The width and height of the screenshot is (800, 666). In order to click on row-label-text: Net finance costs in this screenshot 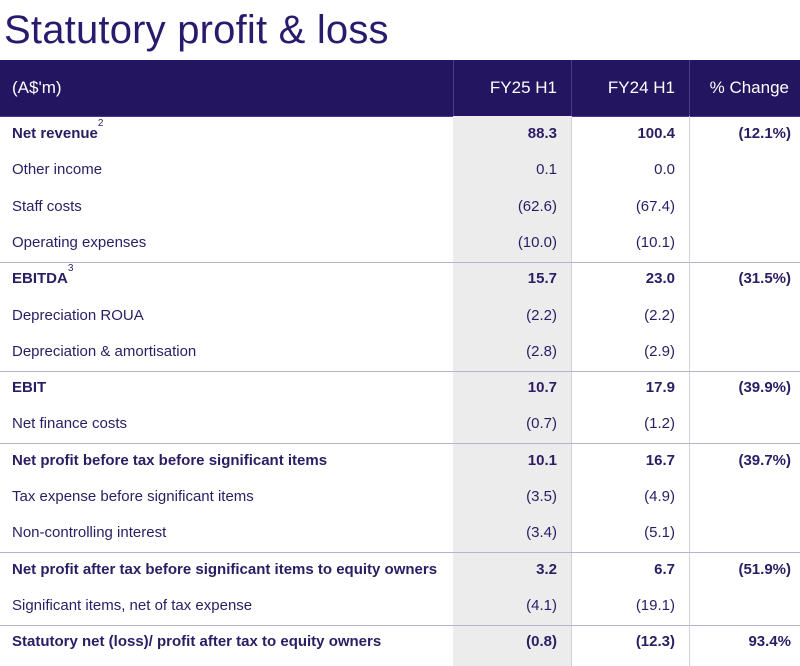, I will do `click(70, 424)`.